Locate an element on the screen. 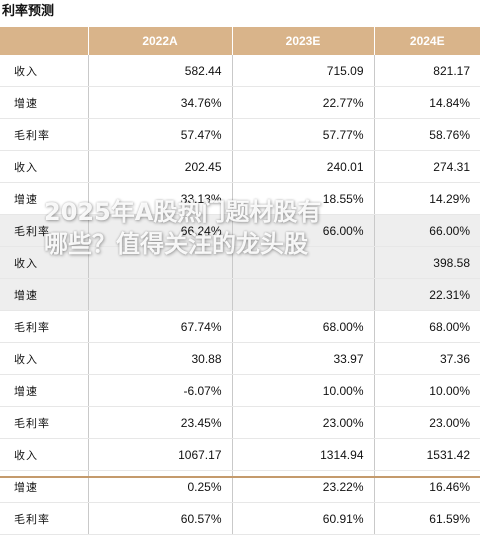  table-row: 增速 22.31% is located at coordinates (240, 294).